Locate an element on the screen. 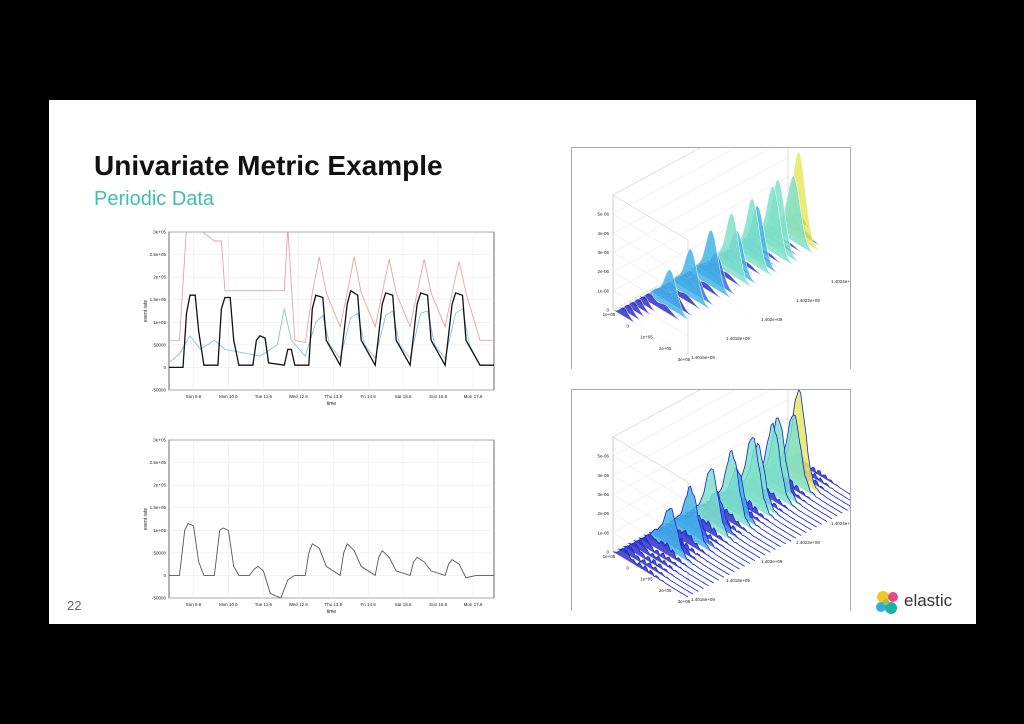 The width and height of the screenshot is (1024, 724). elastic-logo: elastic is located at coordinates (919, 603).